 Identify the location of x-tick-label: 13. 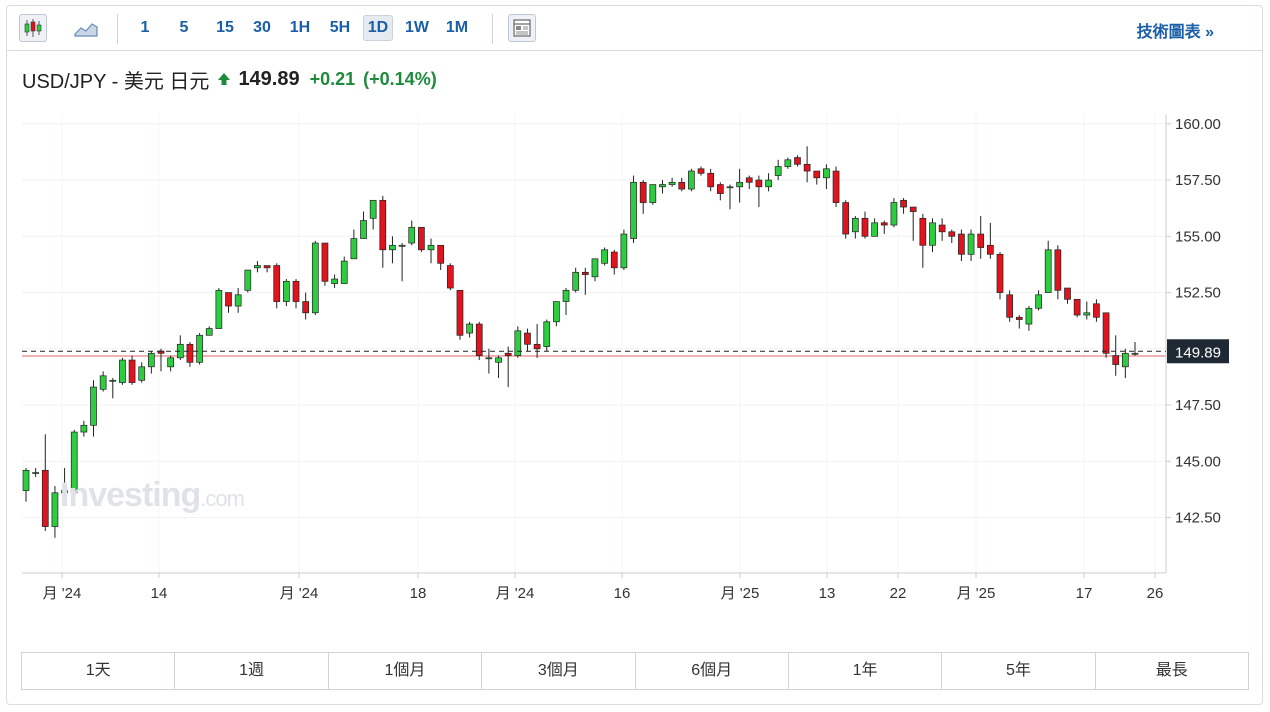
(827, 593).